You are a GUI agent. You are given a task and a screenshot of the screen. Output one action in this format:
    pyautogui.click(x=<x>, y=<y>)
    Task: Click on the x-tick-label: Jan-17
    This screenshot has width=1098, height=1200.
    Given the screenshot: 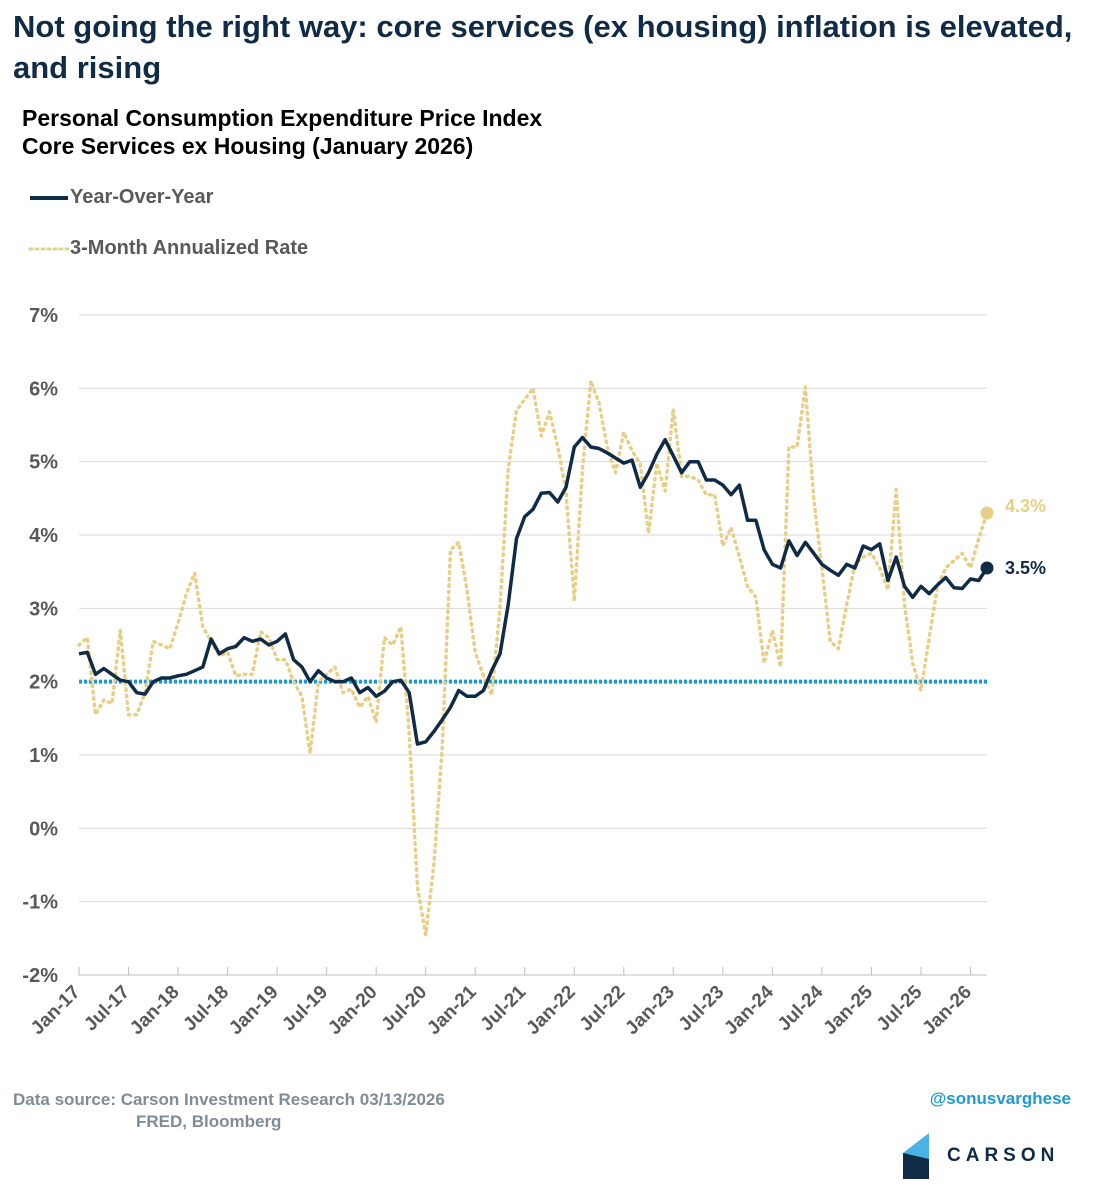 What is the action you would take?
    pyautogui.click(x=55, y=1010)
    